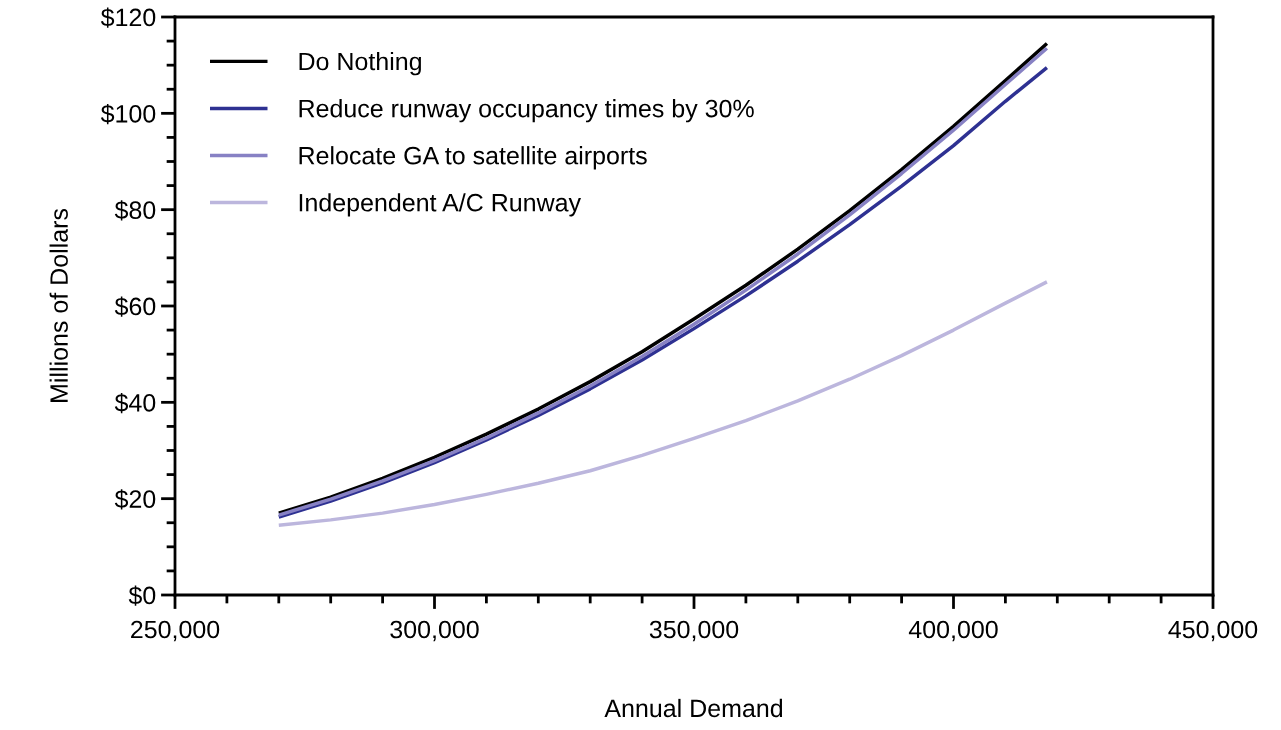 Image resolution: width=1281 pixels, height=730 pixels. What do you see at coordinates (142, 595) in the screenshot?
I see `y-tick-label: $0` at bounding box center [142, 595].